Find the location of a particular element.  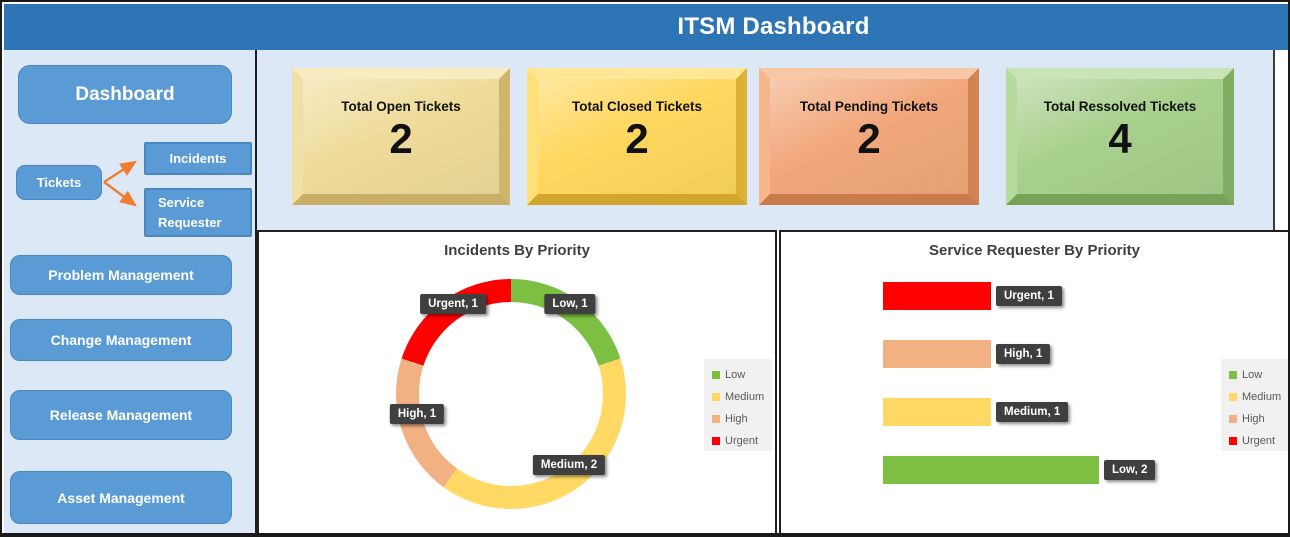

sidebar-item-change-management: Change Management is located at coordinates (121, 340).